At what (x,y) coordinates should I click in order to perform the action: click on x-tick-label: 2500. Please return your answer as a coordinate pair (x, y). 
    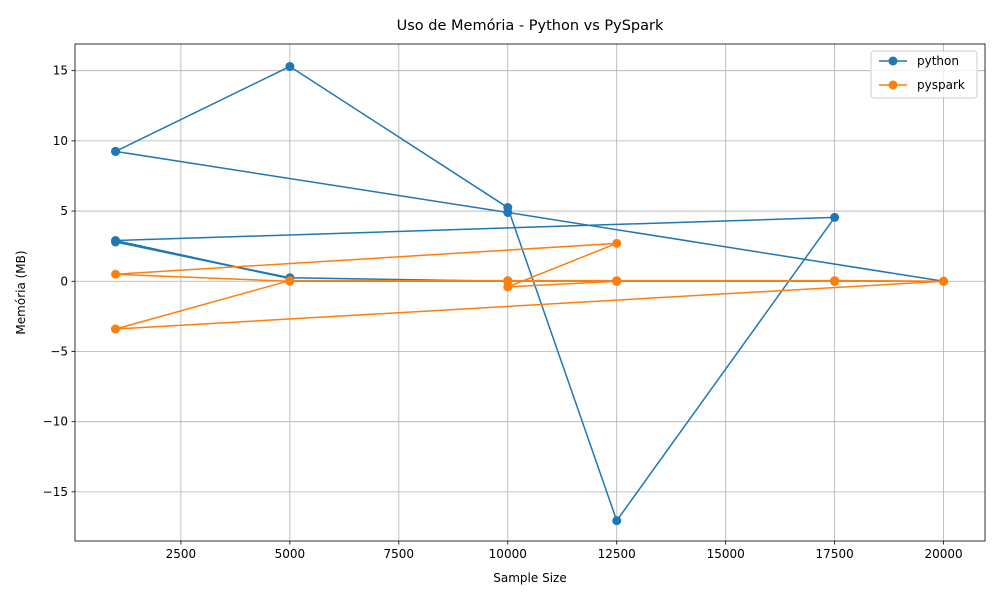
    Looking at the image, I should click on (181, 554).